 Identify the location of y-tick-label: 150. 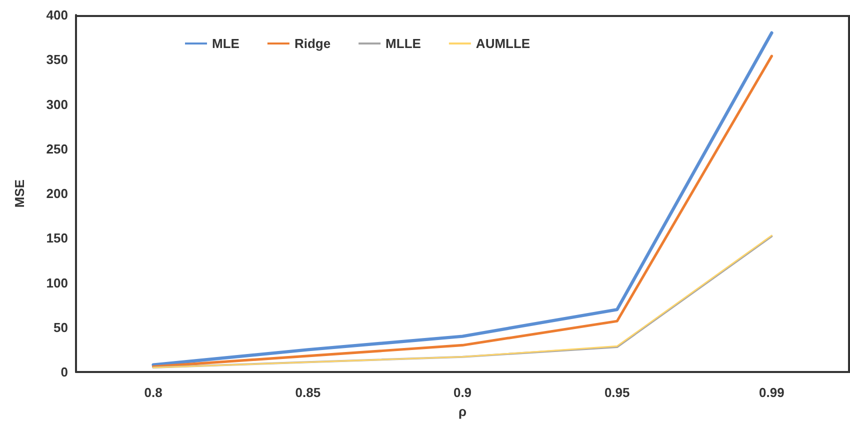
(57, 238).